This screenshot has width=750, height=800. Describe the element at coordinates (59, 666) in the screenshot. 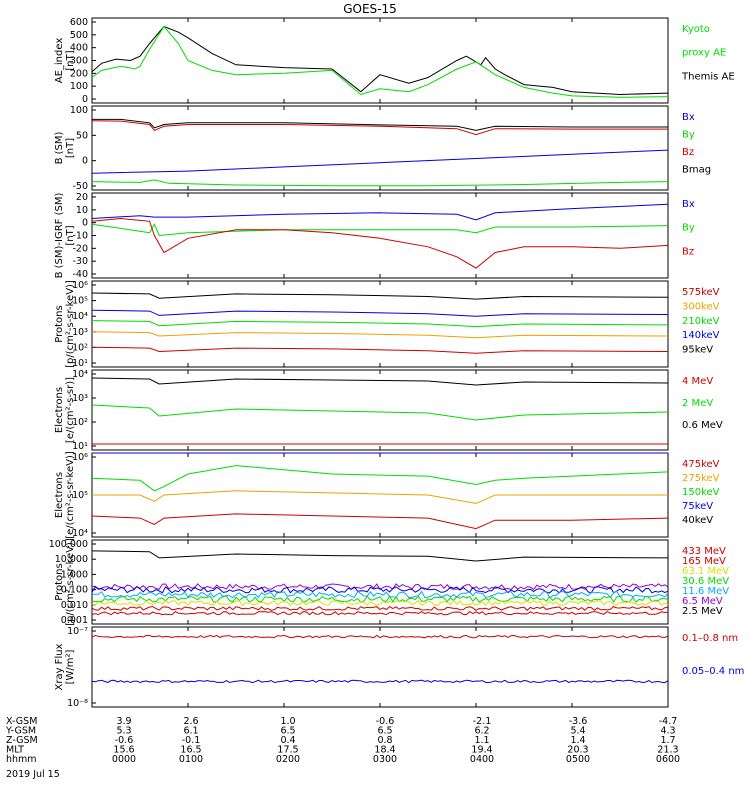

I see `y-axis-label: Xray Flux` at that location.